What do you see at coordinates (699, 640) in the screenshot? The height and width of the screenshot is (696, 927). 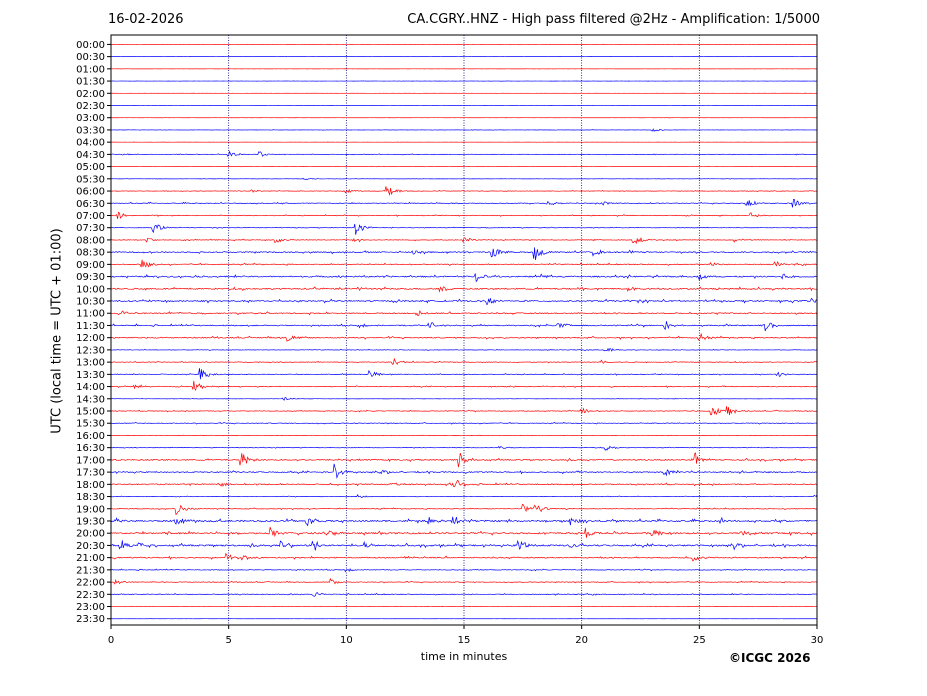 I see `x-tick-label: 25` at bounding box center [699, 640].